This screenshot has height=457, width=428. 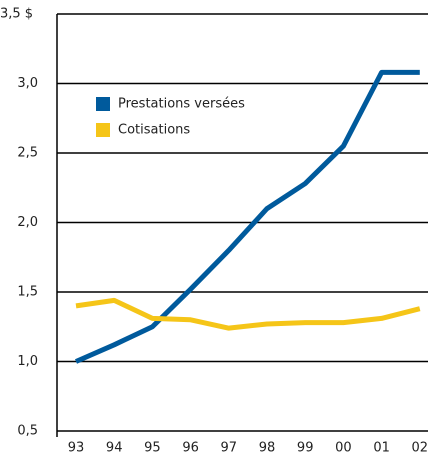 I want to click on y-tick-label: 2,5, so click(x=27, y=153).